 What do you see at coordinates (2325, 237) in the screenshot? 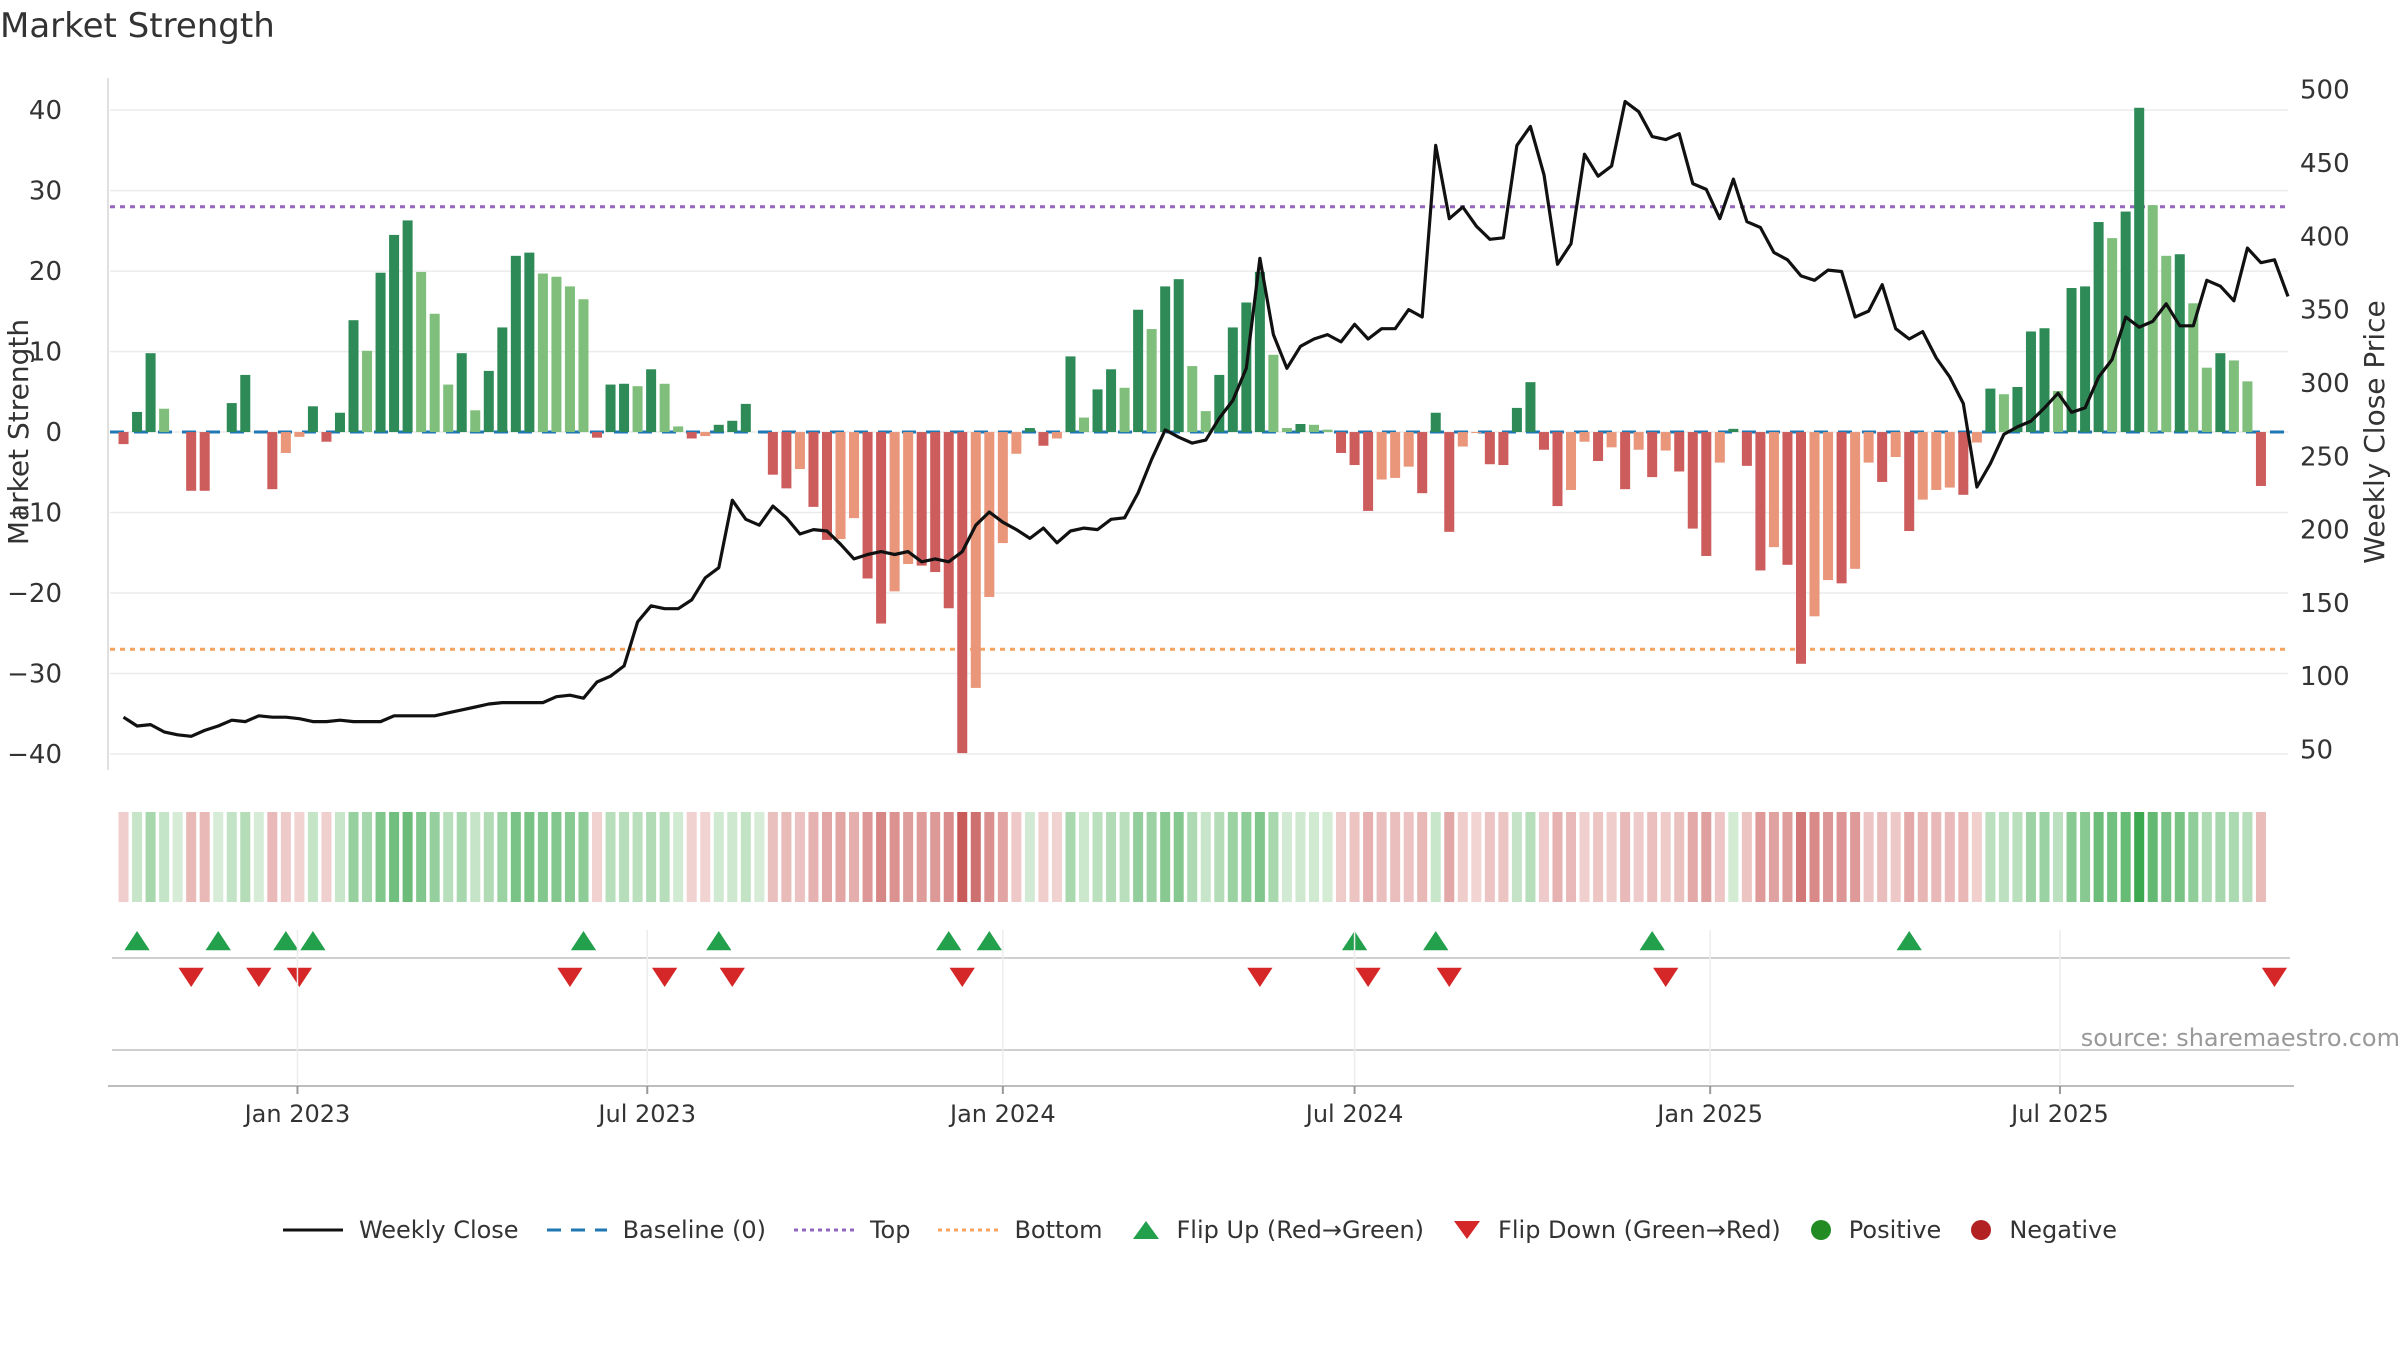
I see `y2-tick-label: 400` at bounding box center [2325, 237].